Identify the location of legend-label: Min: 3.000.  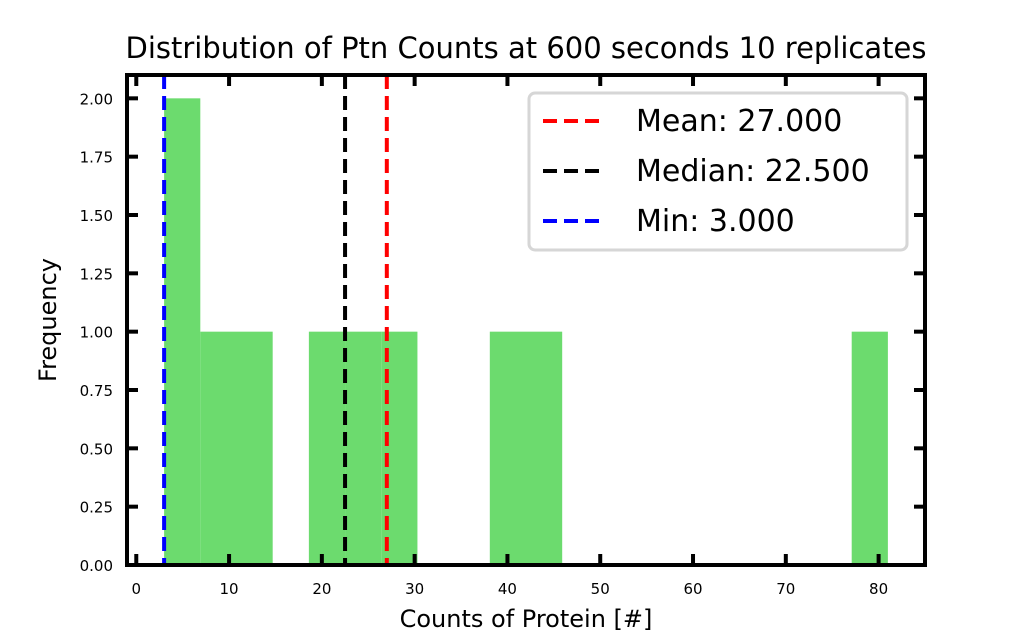
(715, 221).